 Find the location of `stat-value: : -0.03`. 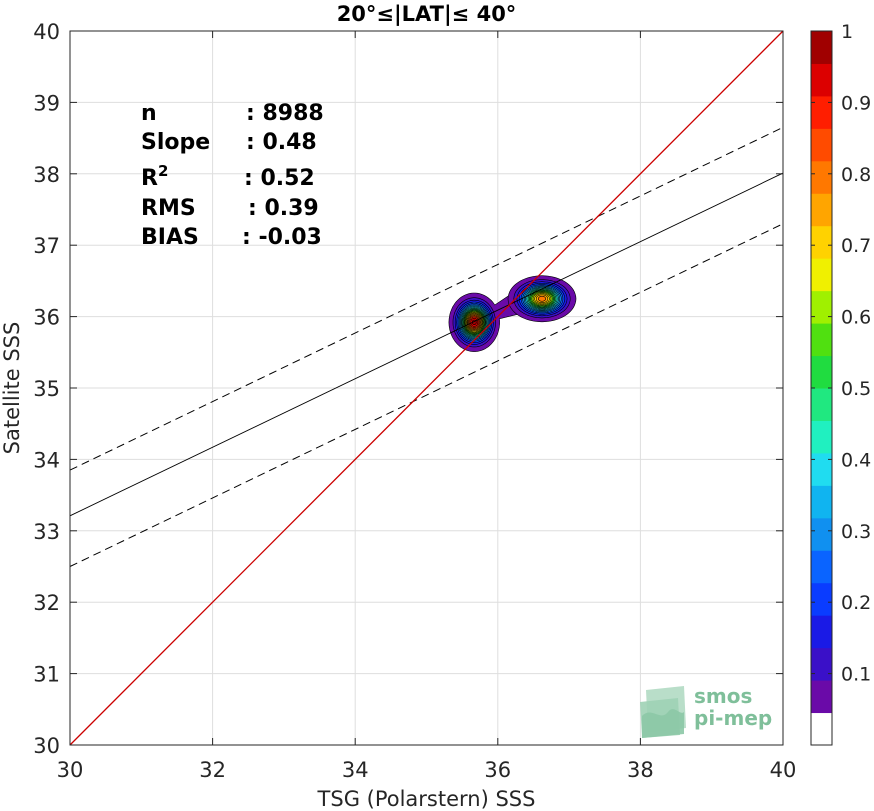

stat-value: : -0.03 is located at coordinates (282, 237).